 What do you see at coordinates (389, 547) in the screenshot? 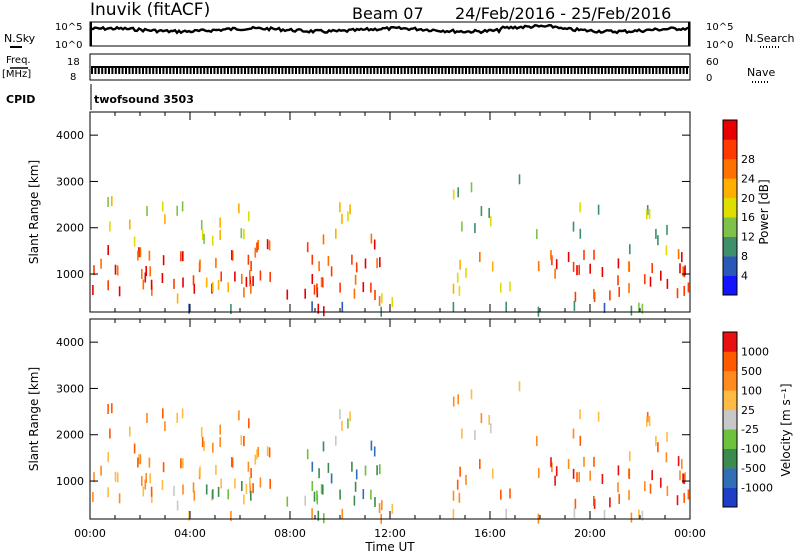
I see `x-axis-title: Time UT` at bounding box center [389, 547].